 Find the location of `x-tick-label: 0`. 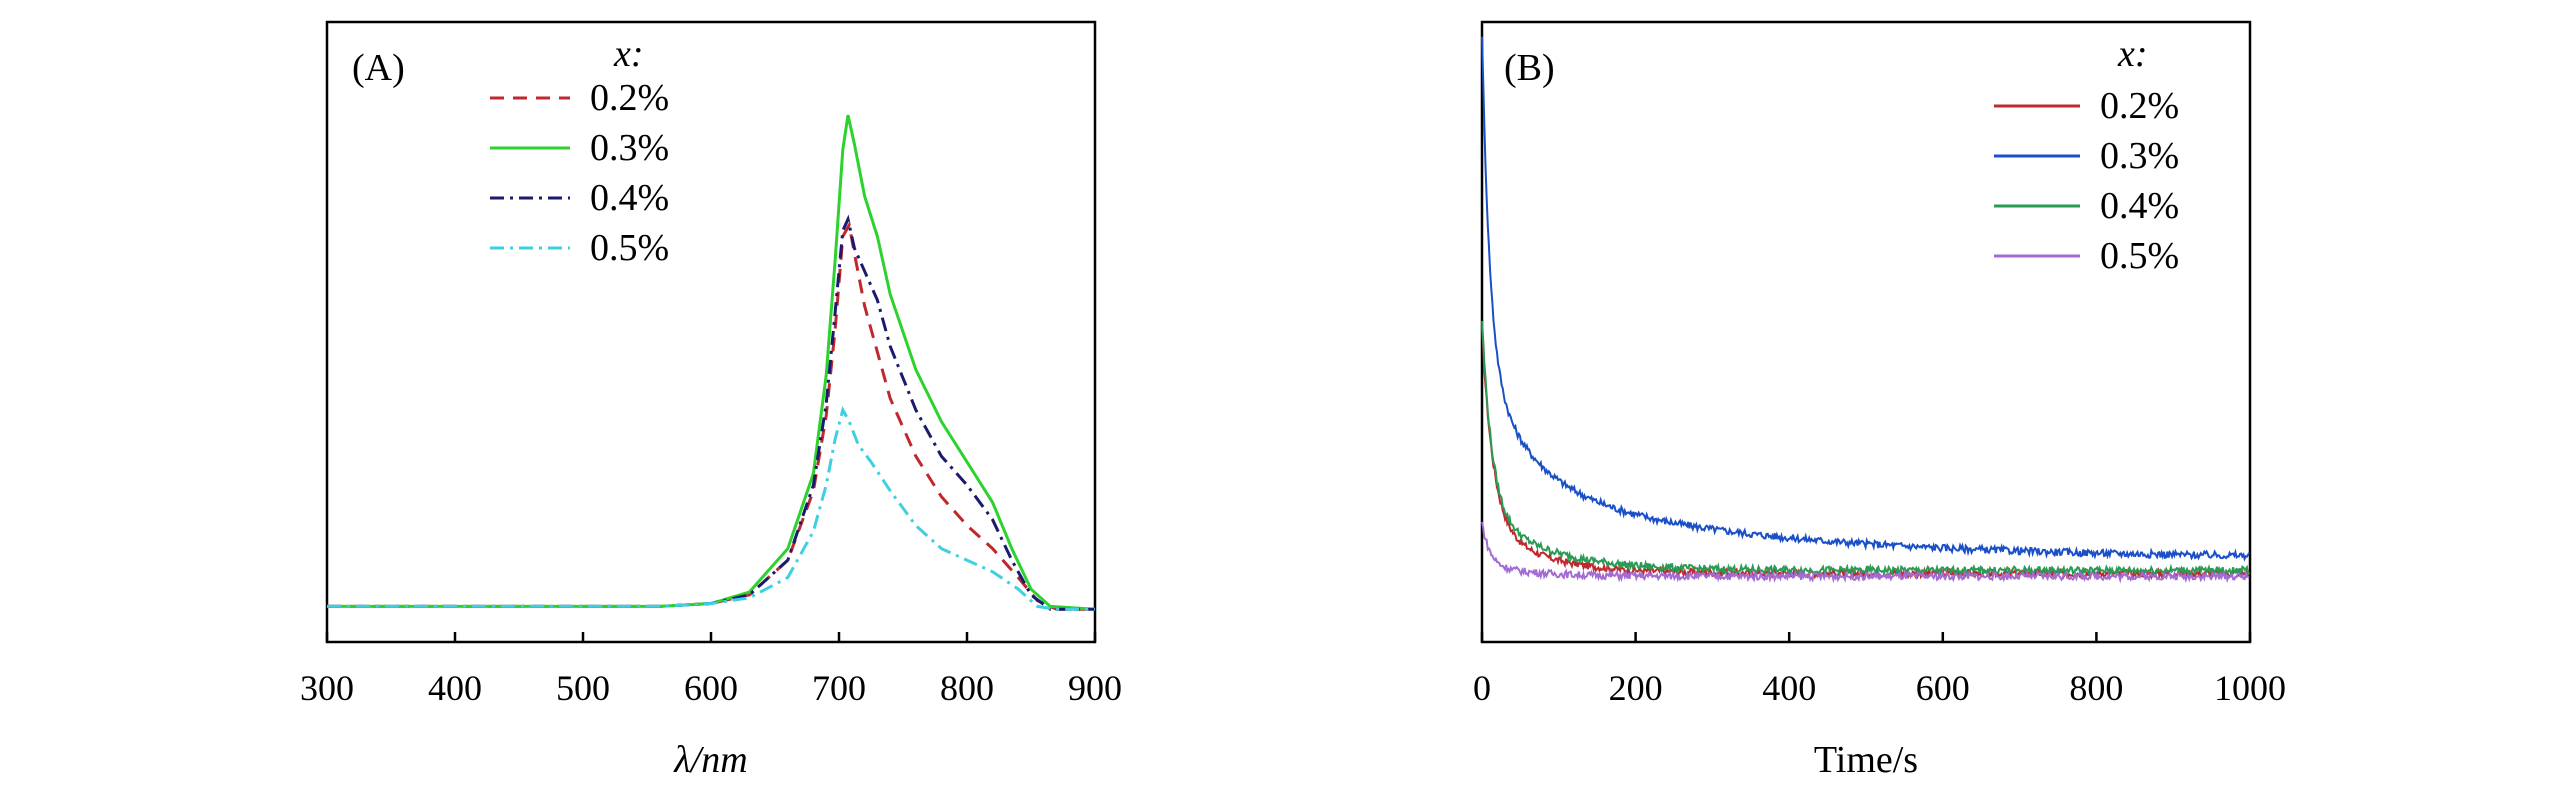

x-tick-label: 0 is located at coordinates (1482, 688).